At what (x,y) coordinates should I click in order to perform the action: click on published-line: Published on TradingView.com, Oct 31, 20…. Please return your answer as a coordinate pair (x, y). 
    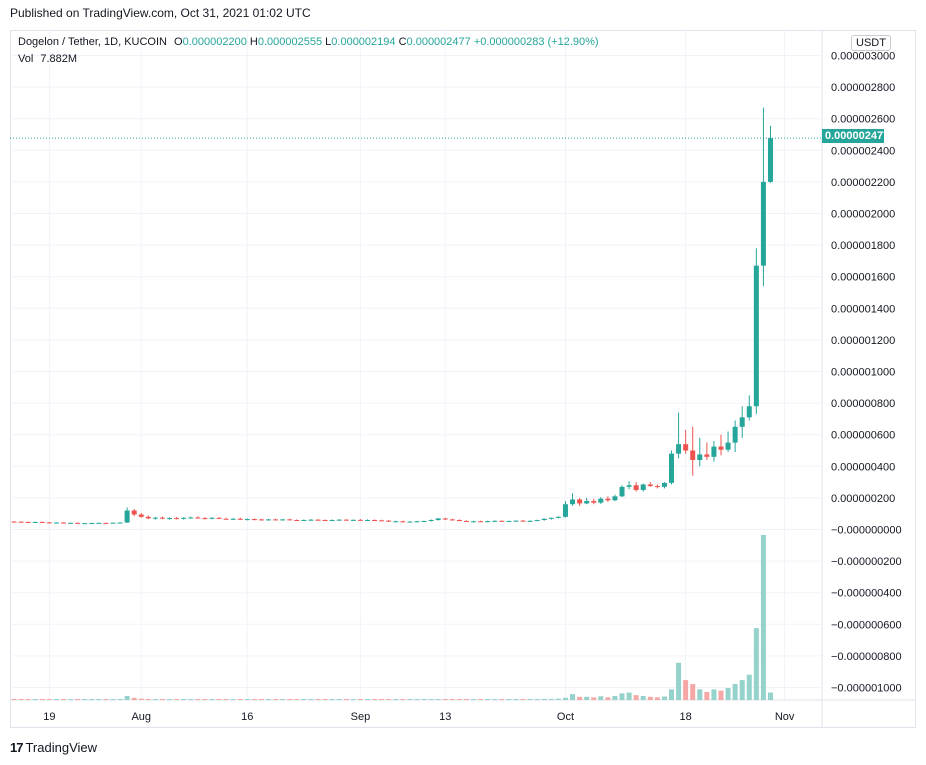
    Looking at the image, I should click on (160, 13).